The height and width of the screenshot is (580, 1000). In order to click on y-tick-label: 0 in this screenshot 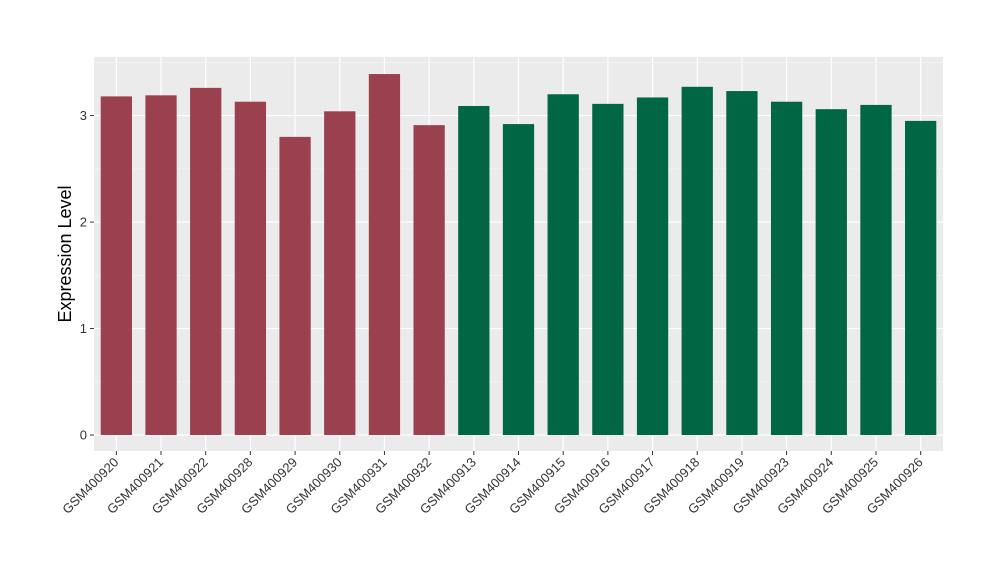, I will do `click(83, 435)`.